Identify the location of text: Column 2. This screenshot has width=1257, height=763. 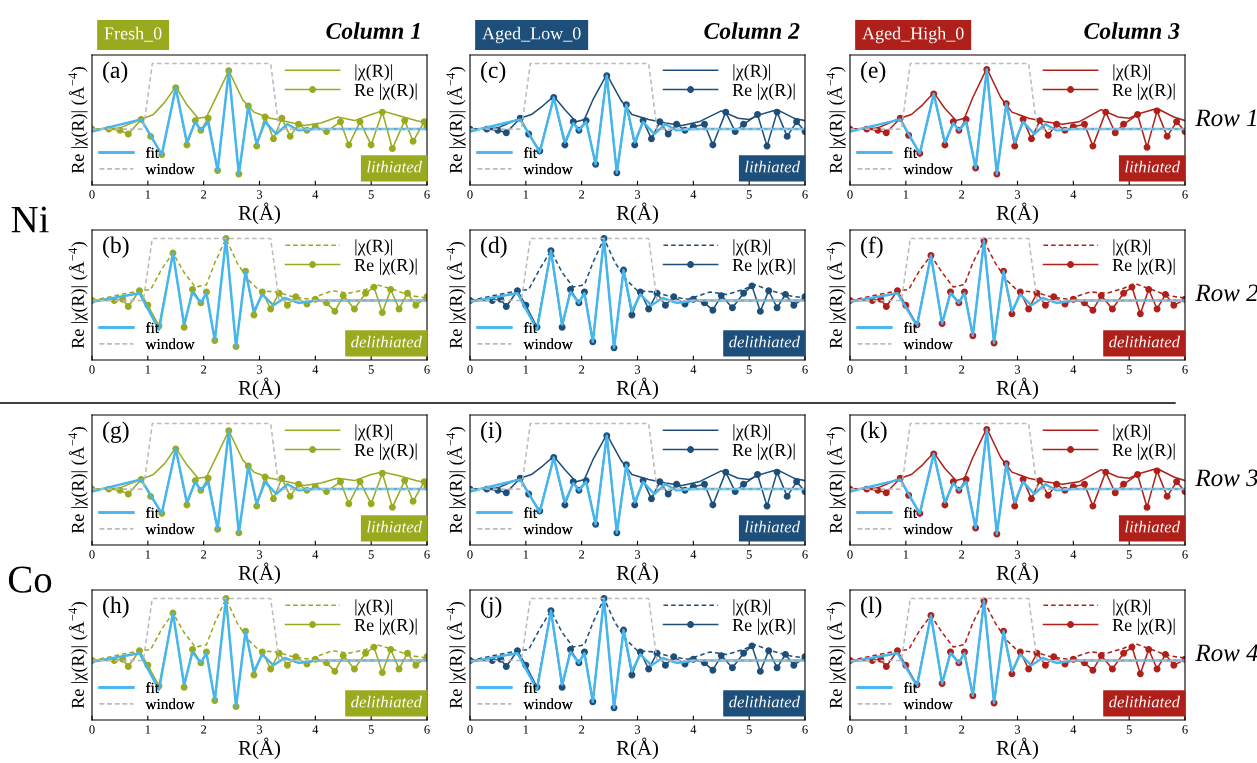
(752, 30).